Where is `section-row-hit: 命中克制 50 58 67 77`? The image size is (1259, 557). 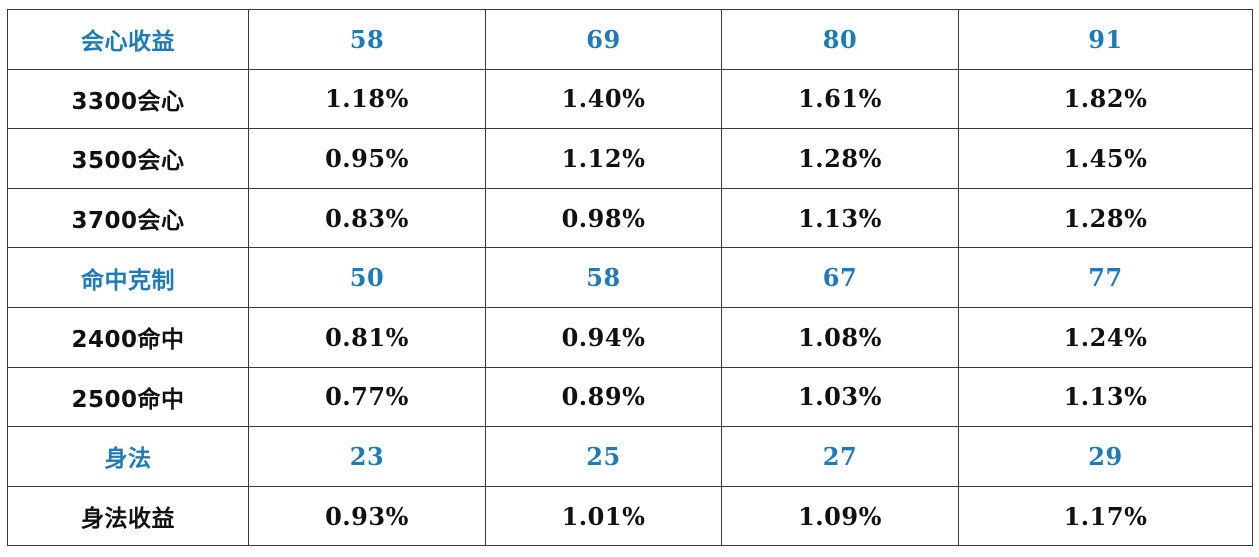 section-row-hit: 命中克制 50 58 67 77 is located at coordinates (630, 277).